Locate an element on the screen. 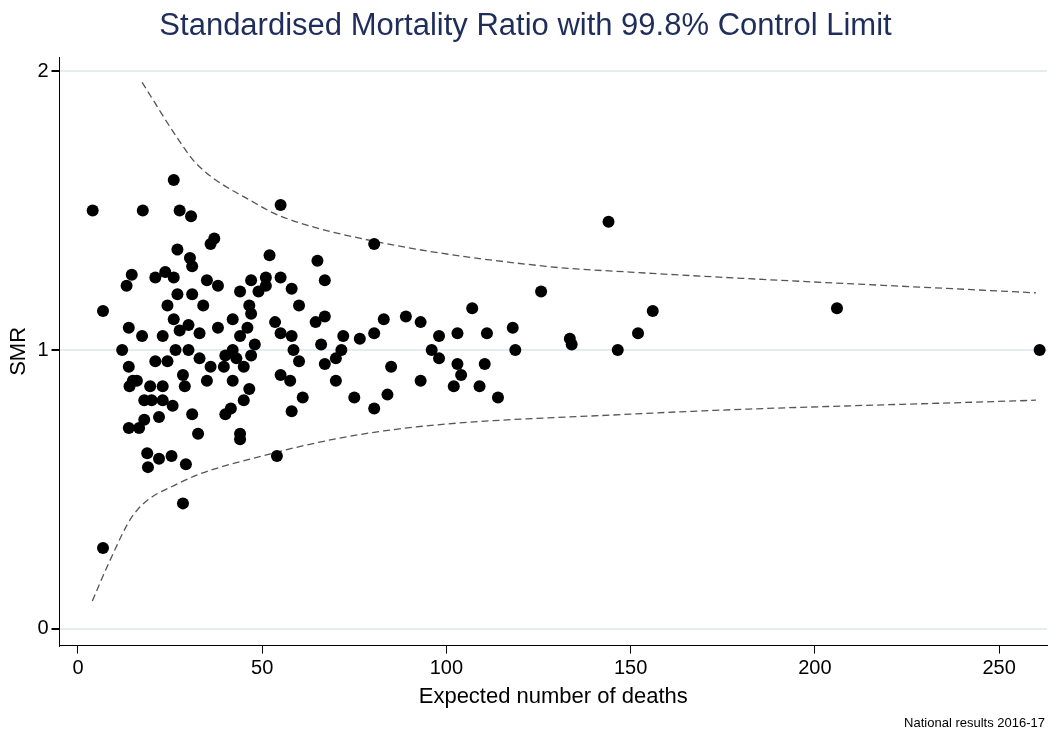 This screenshot has width=1053, height=736. x-axis-title: Expected number of deaths is located at coordinates (553, 695).